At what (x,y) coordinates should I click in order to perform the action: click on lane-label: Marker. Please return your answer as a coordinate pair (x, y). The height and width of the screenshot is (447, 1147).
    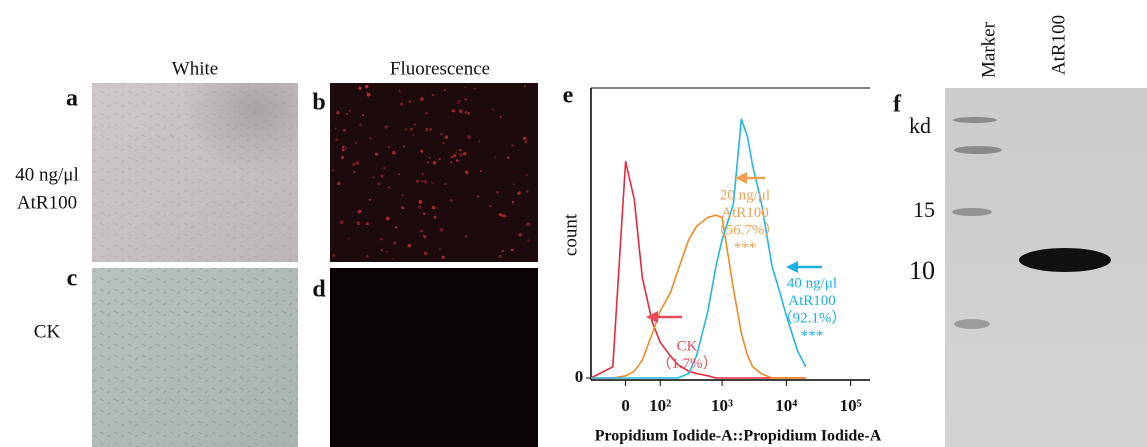
    Looking at the image, I should click on (988, 49).